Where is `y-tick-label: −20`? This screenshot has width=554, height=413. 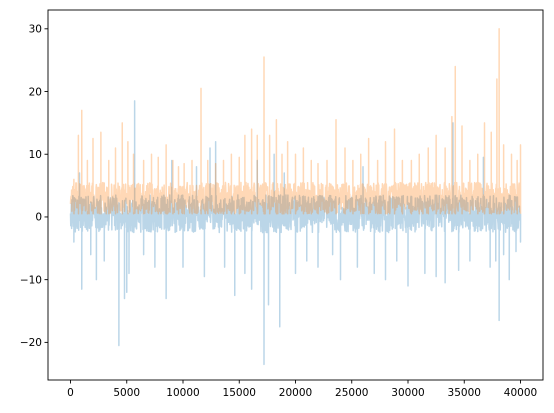
y-tick-label: −20 is located at coordinates (31, 343).